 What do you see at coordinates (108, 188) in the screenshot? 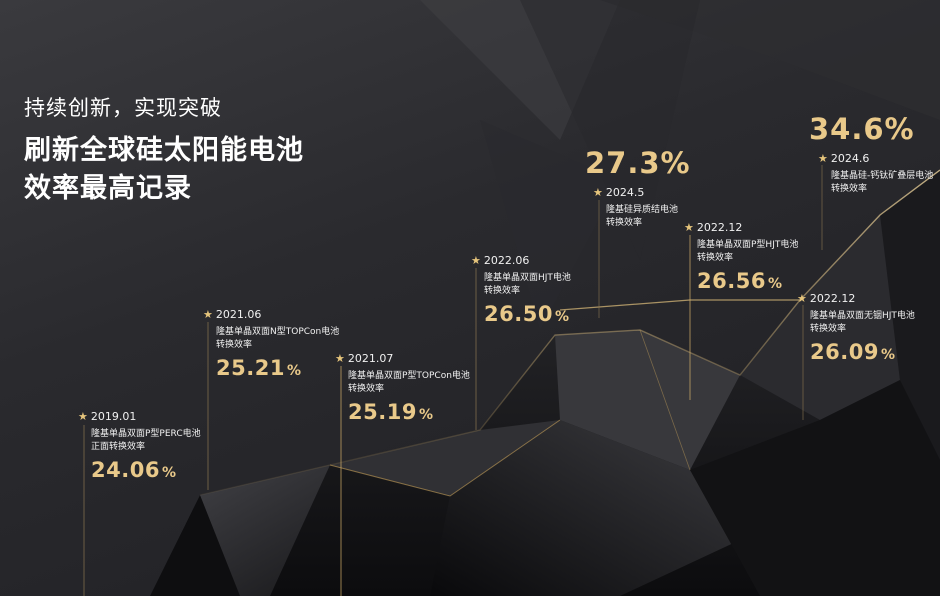
I see `headline-title-line2: 效率最高记录` at bounding box center [108, 188].